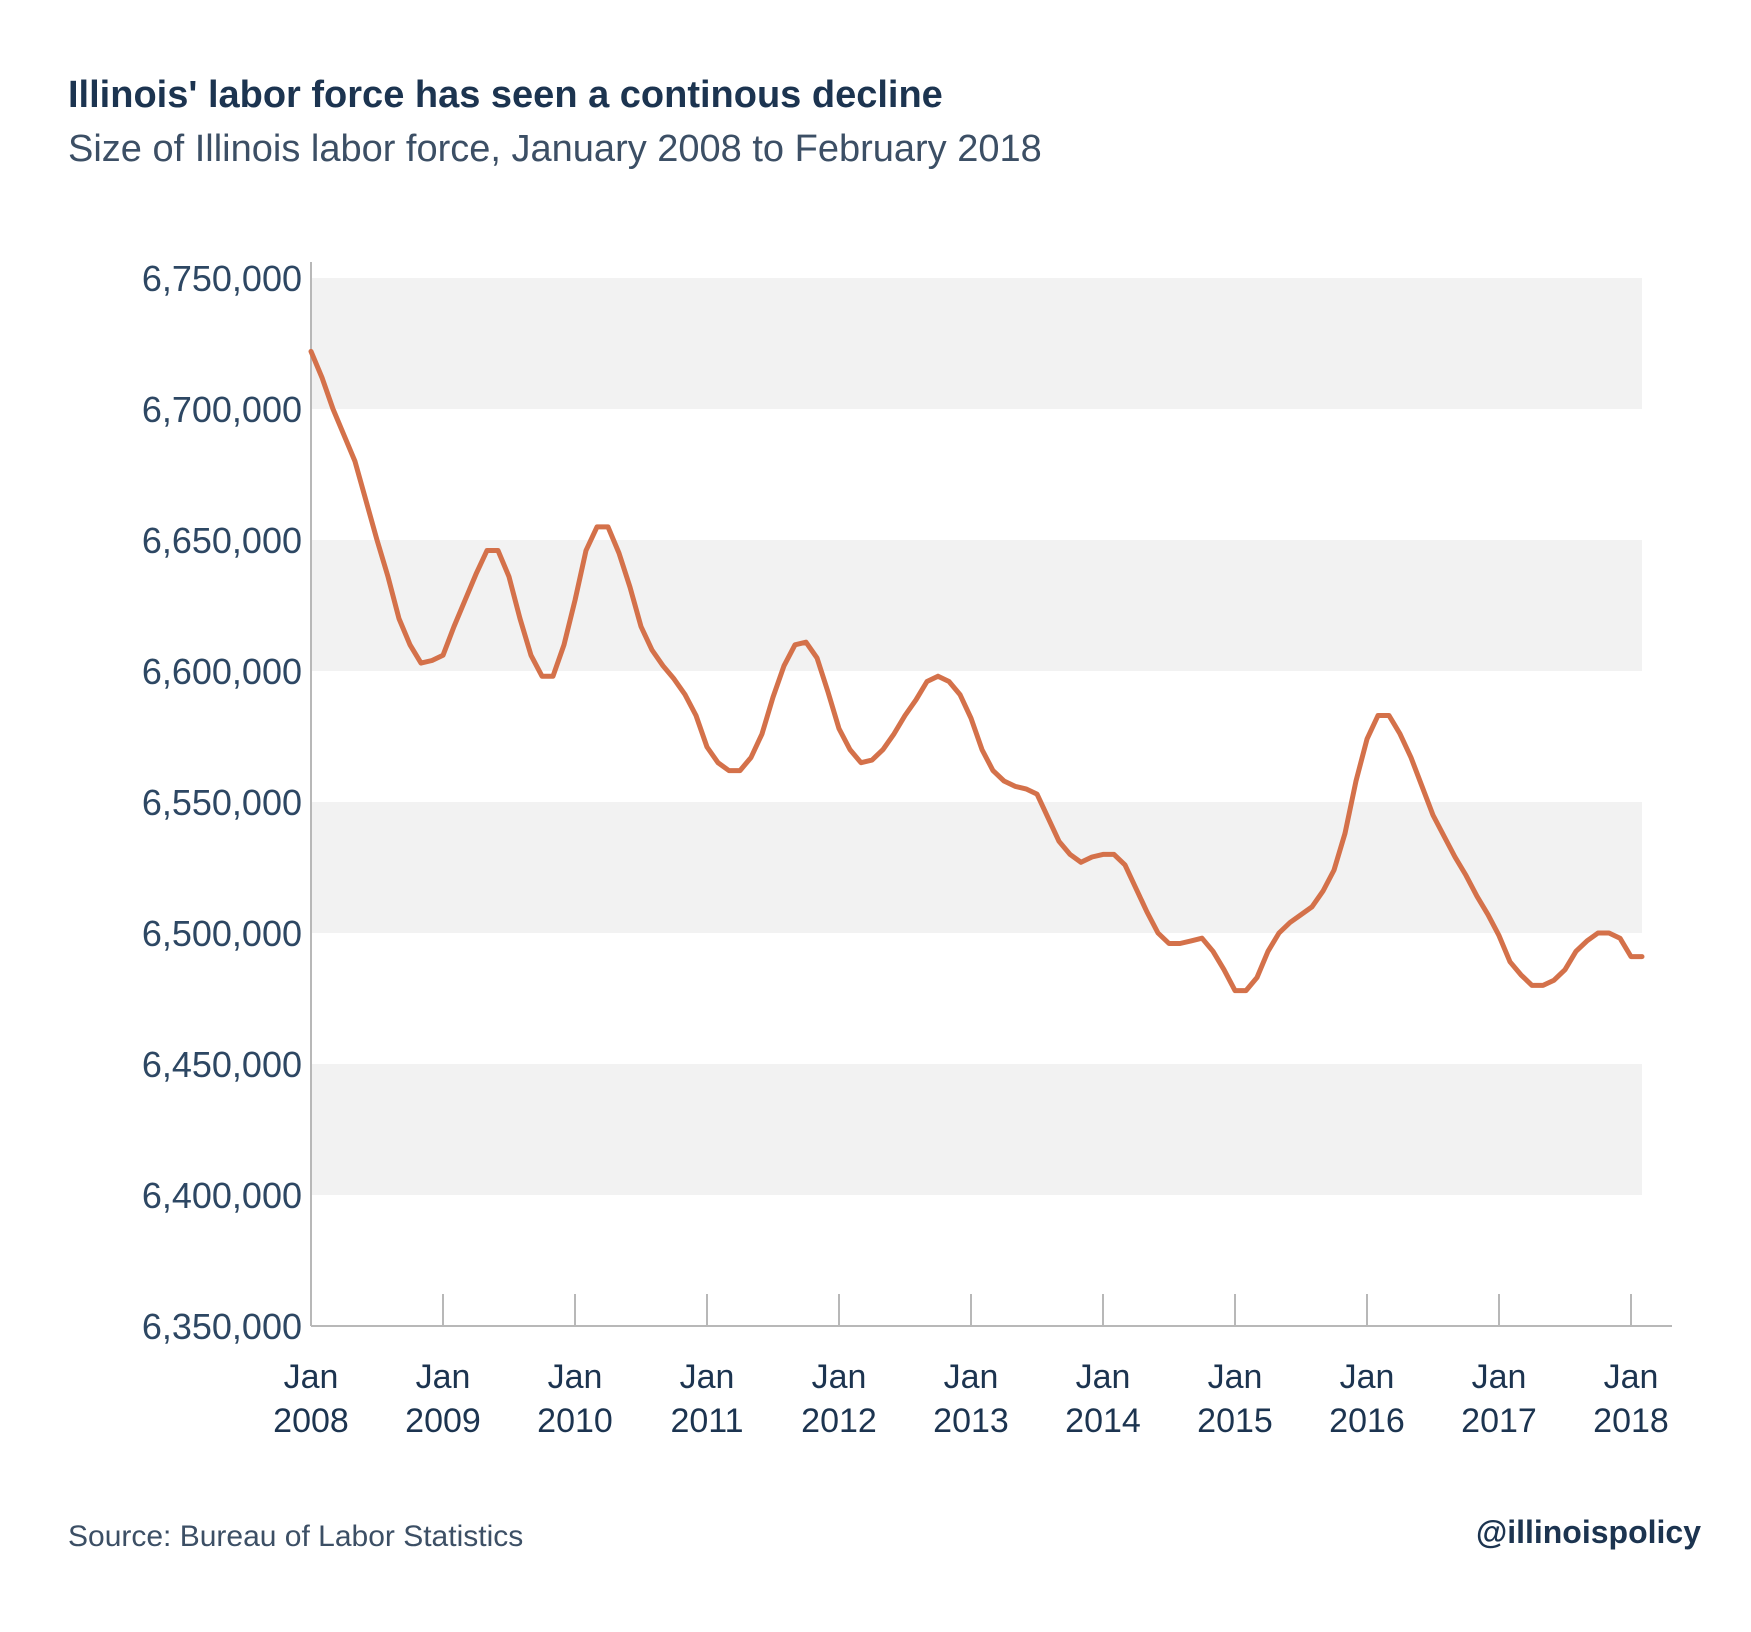 The height and width of the screenshot is (1632, 1751). Describe the element at coordinates (575, 1421) in the screenshot. I see `x-tick-year: 2010` at that location.